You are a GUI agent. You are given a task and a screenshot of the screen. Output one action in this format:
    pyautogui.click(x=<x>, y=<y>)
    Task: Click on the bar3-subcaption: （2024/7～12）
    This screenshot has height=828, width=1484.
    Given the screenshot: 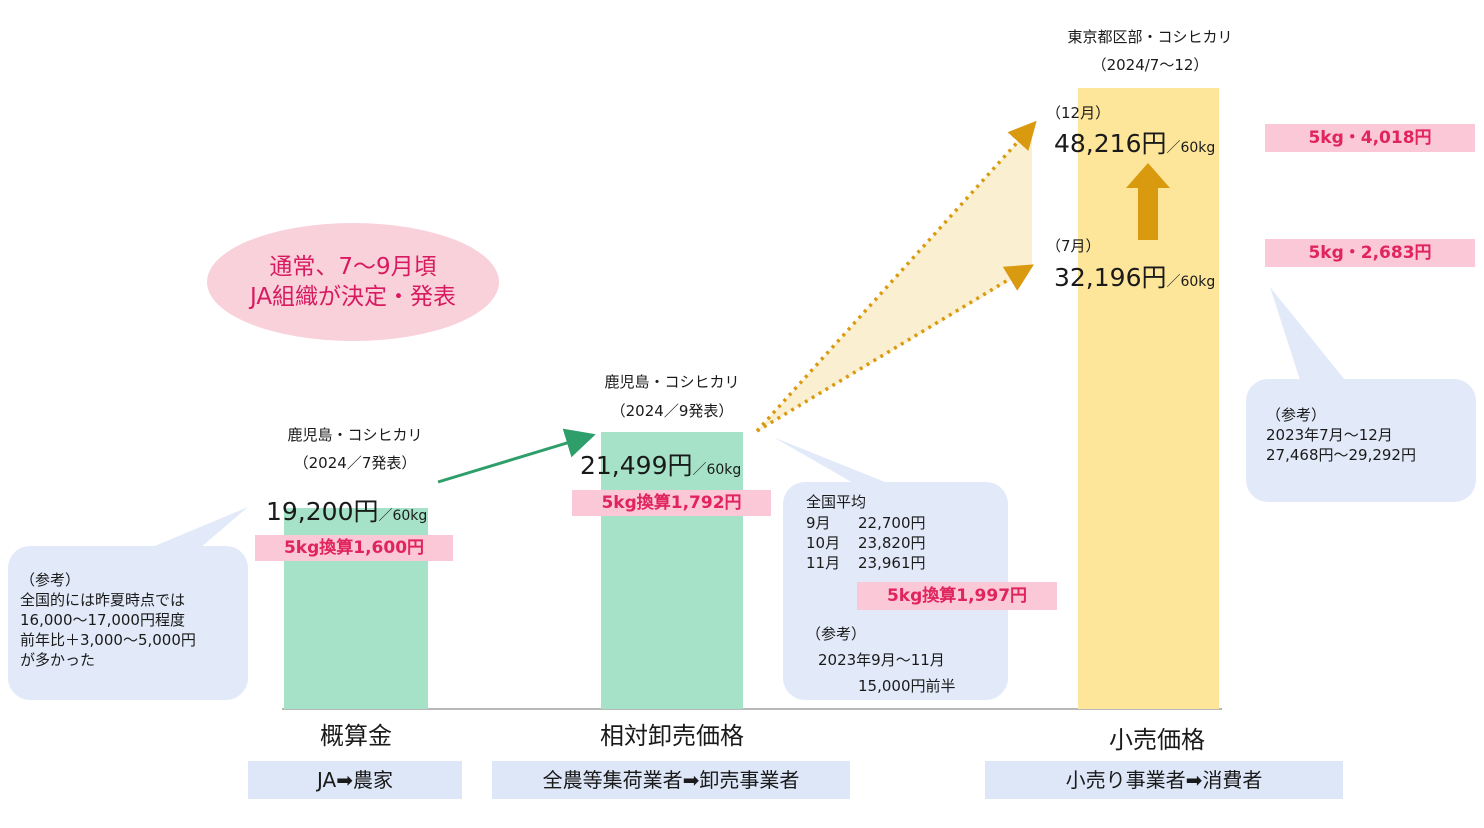 What is the action you would take?
    pyautogui.click(x=1150, y=65)
    